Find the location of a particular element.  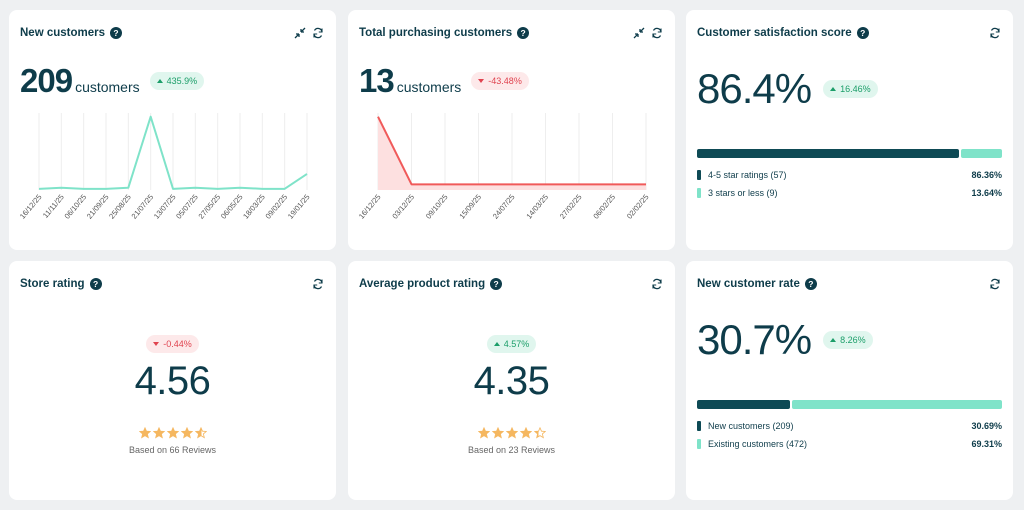

change-badge: -0.44% is located at coordinates (172, 344).